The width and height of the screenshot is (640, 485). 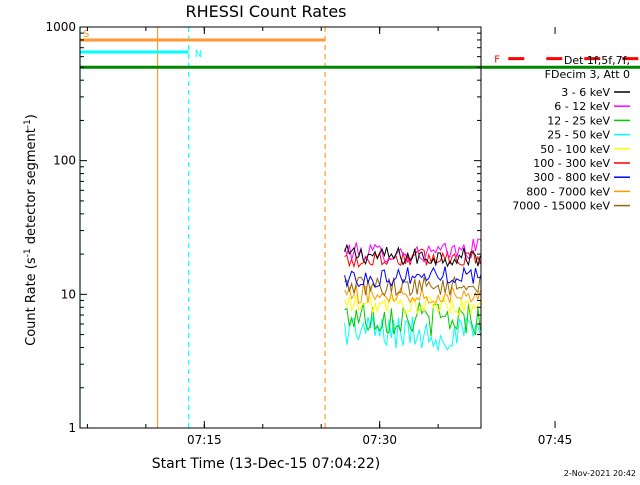 What do you see at coordinates (578, 120) in the screenshot?
I see `legend-entry-label: 12 - 25 keV` at bounding box center [578, 120].